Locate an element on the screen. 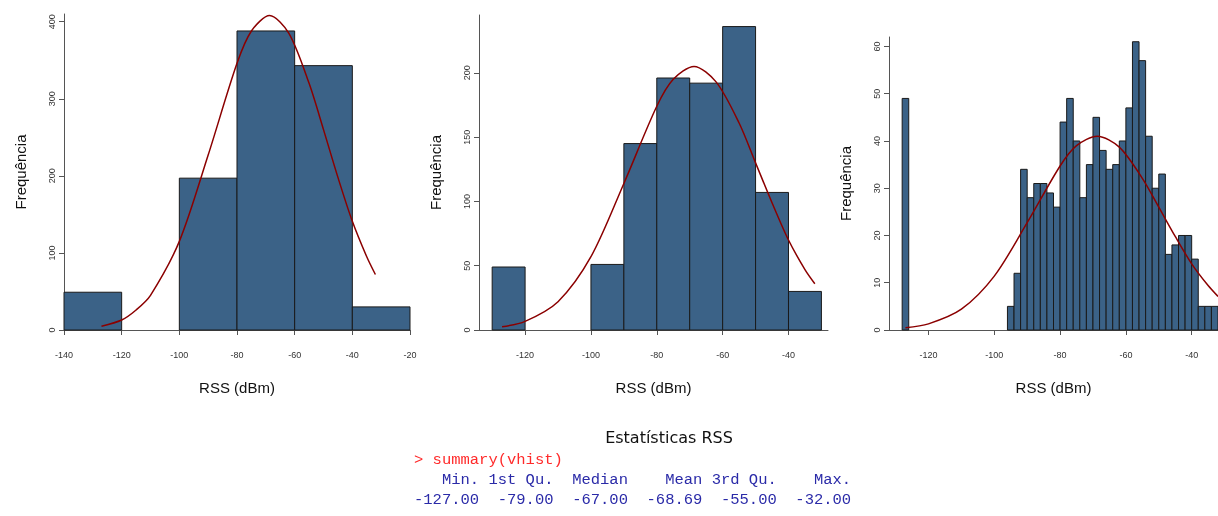 The width and height of the screenshot is (1218, 516). text: Min. 1st Qu. Median Mean 3rd Qu. Max. is located at coordinates (646, 480).